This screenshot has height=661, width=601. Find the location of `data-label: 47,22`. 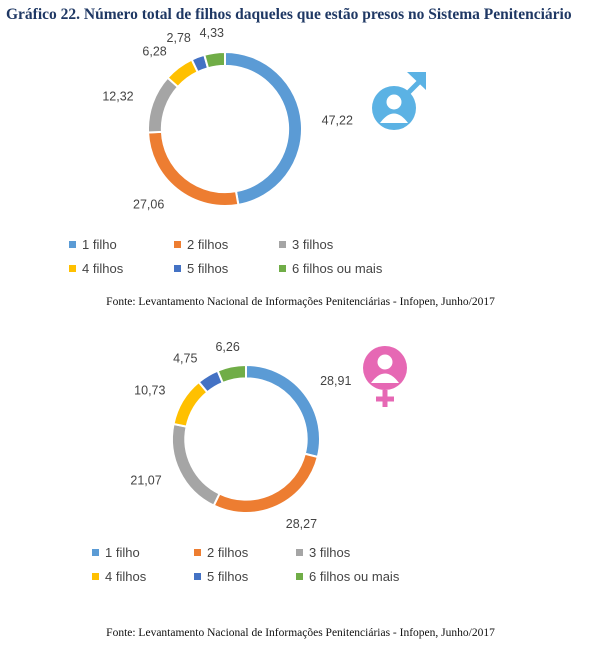

data-label: 47,22 is located at coordinates (337, 121).